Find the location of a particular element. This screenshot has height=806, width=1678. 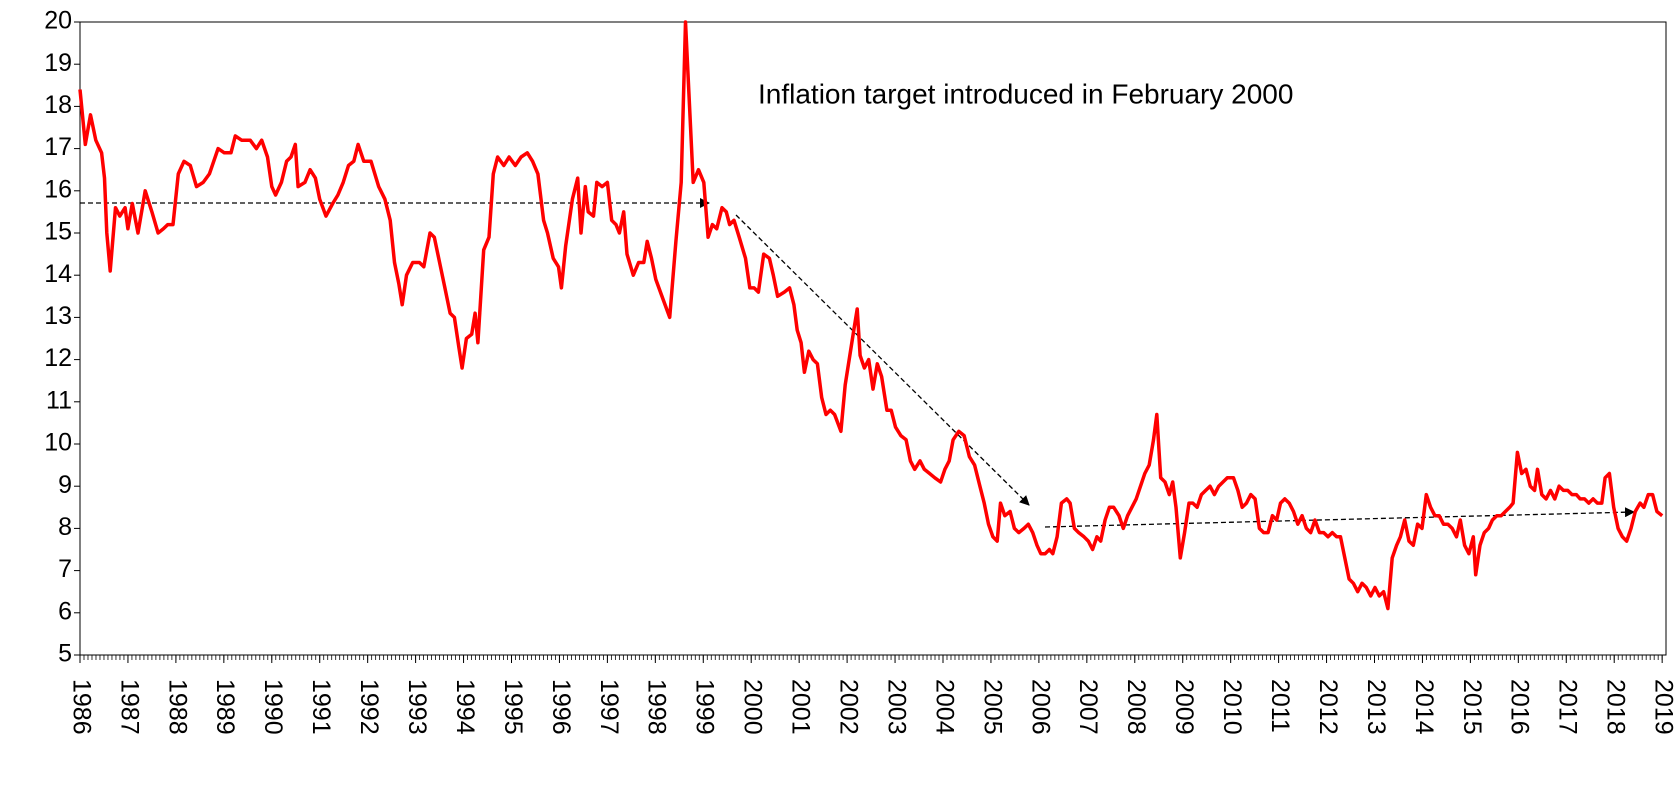

y-tick-label: 6 is located at coordinates (65, 611).